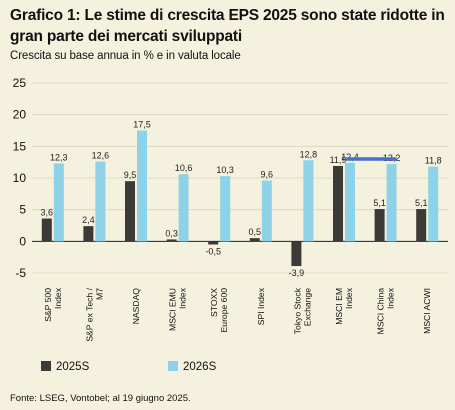 The height and width of the screenshot is (410, 455). I want to click on svg-text: NASDAQ, so click(136, 306).